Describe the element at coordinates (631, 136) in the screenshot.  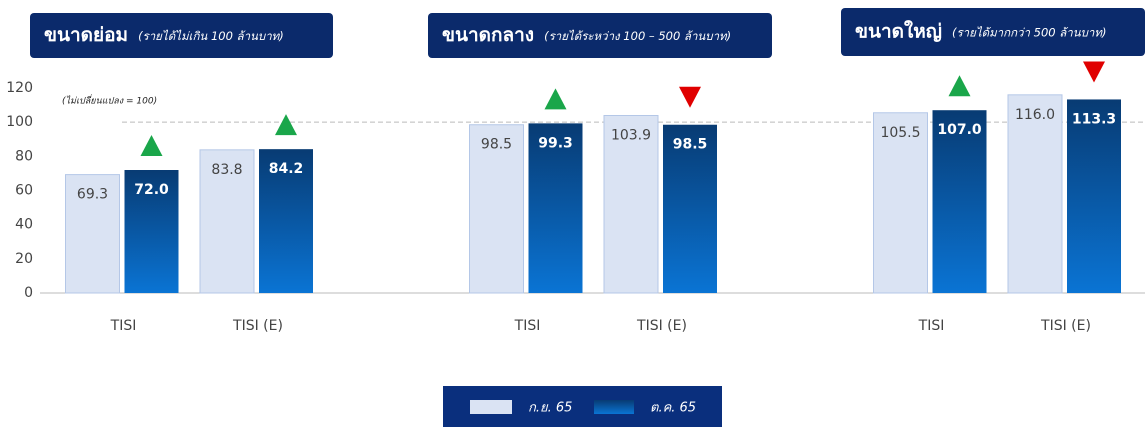
I see `value-label: 103.9` at that location.